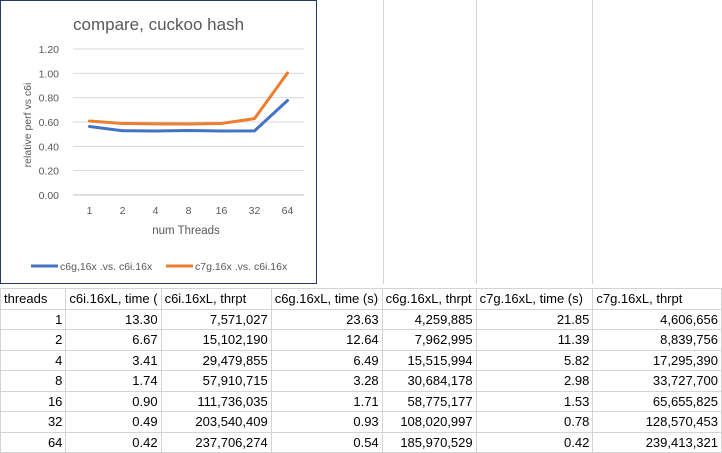  What do you see at coordinates (33, 401) in the screenshot?
I see `table-cell: 16` at bounding box center [33, 401].